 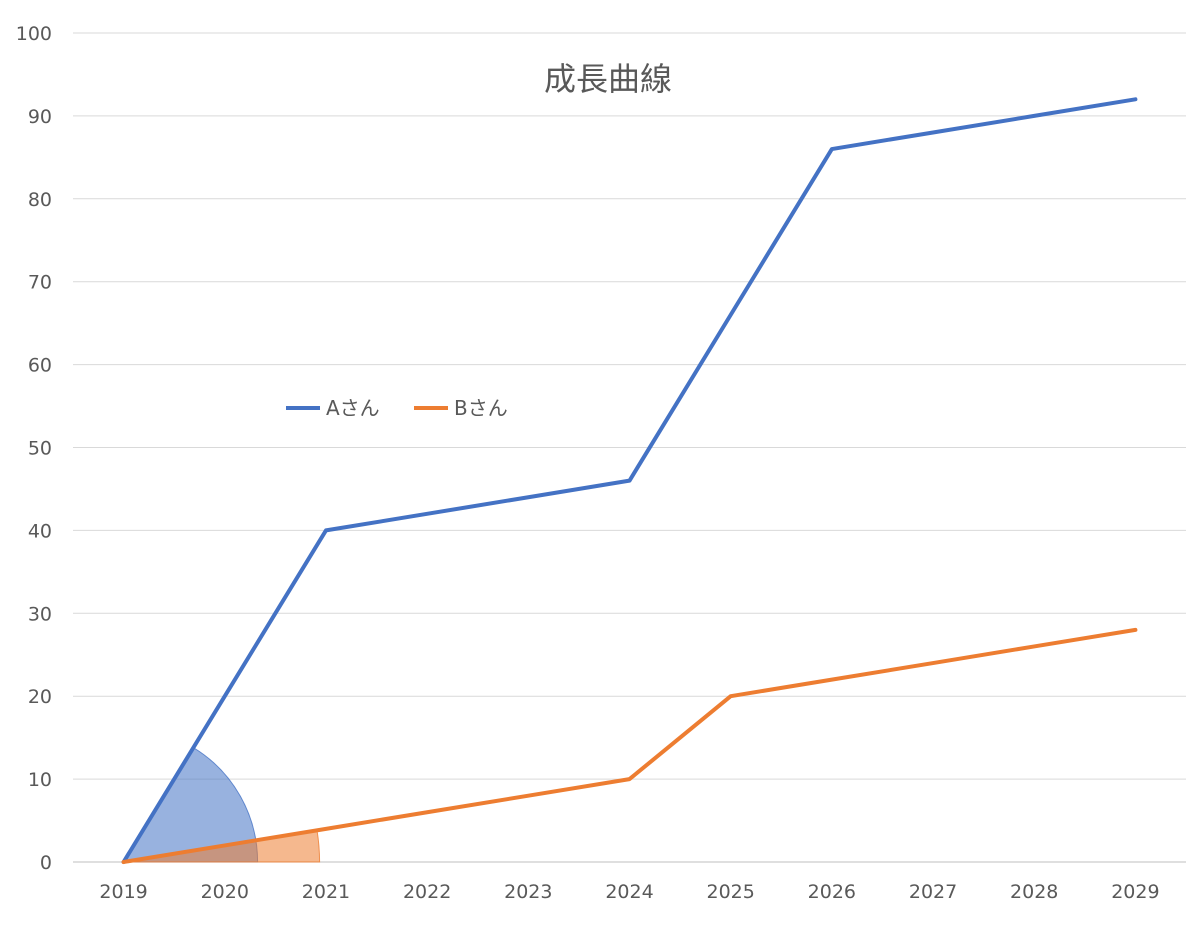 What do you see at coordinates (427, 892) in the screenshot?
I see `x-tick-label: 2022` at bounding box center [427, 892].